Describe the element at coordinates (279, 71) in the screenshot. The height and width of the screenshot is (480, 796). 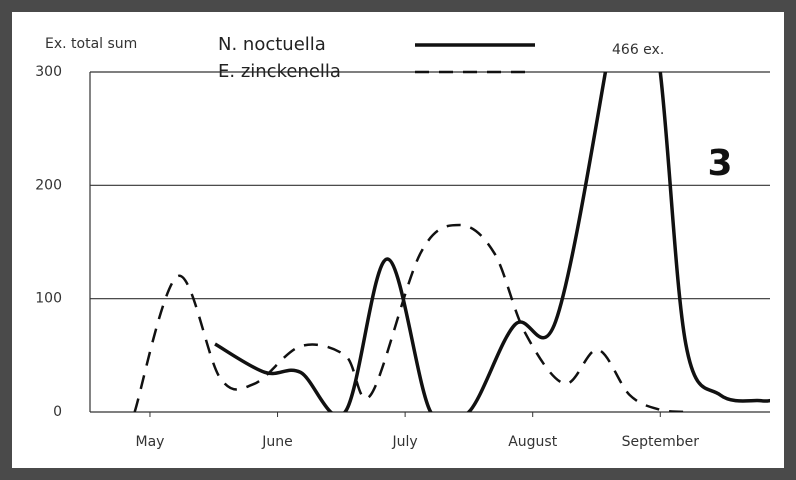
I see `legend-label: E. zinckenella` at that location.